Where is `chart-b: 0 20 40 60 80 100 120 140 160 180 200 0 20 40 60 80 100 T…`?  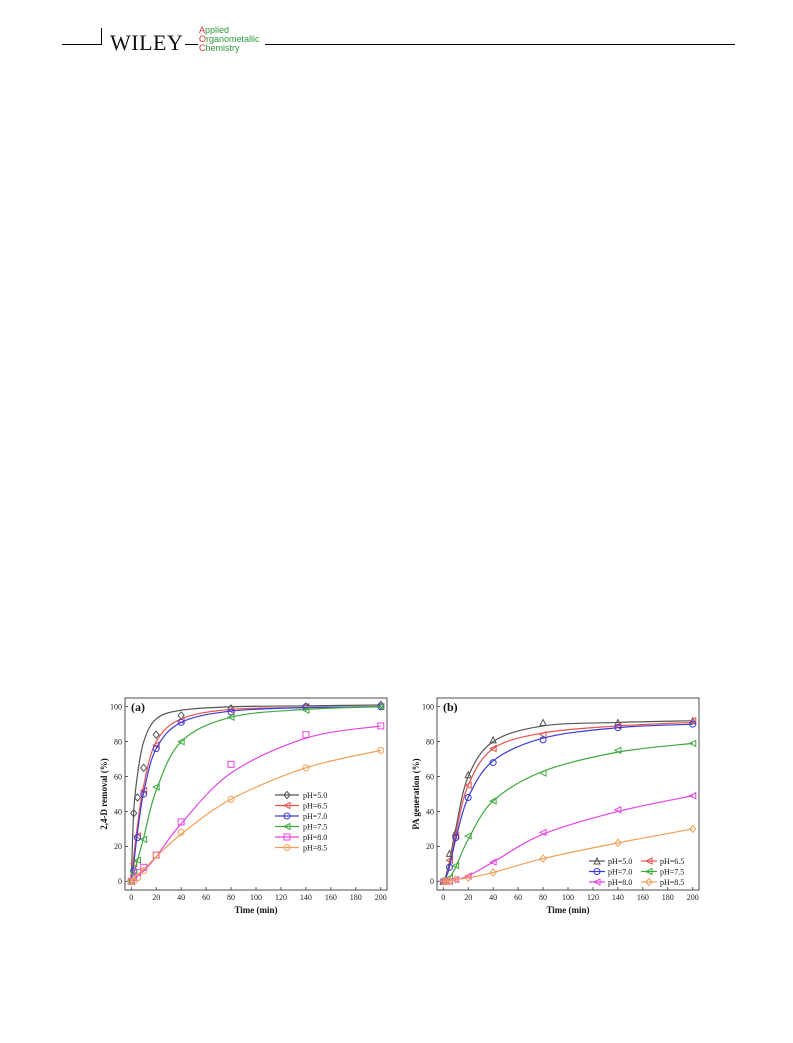 chart-b: 0 20 40 60 80 100 120 140 160 180 200 0 20 40 60 80 100 T… is located at coordinates (556, 806).